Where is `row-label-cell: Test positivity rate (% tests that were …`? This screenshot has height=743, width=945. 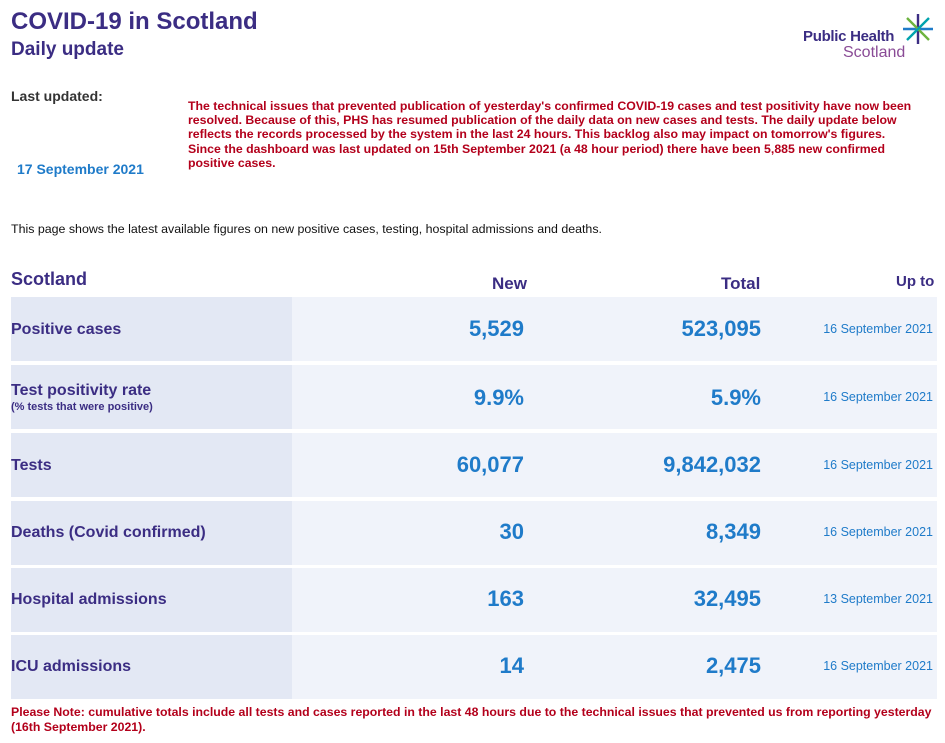 row-label-cell: Test positivity rate (% tests that were … is located at coordinates (151, 397).